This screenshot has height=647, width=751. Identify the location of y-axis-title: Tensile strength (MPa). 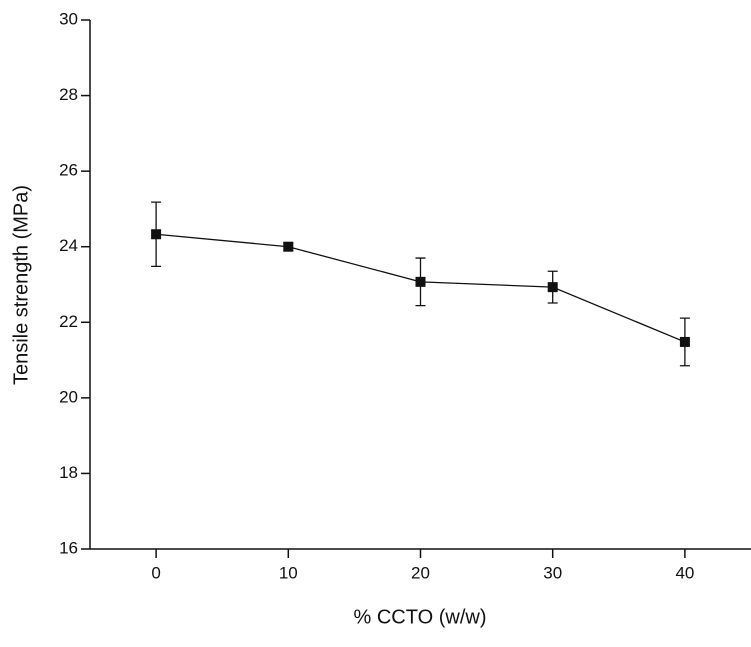
(21, 285).